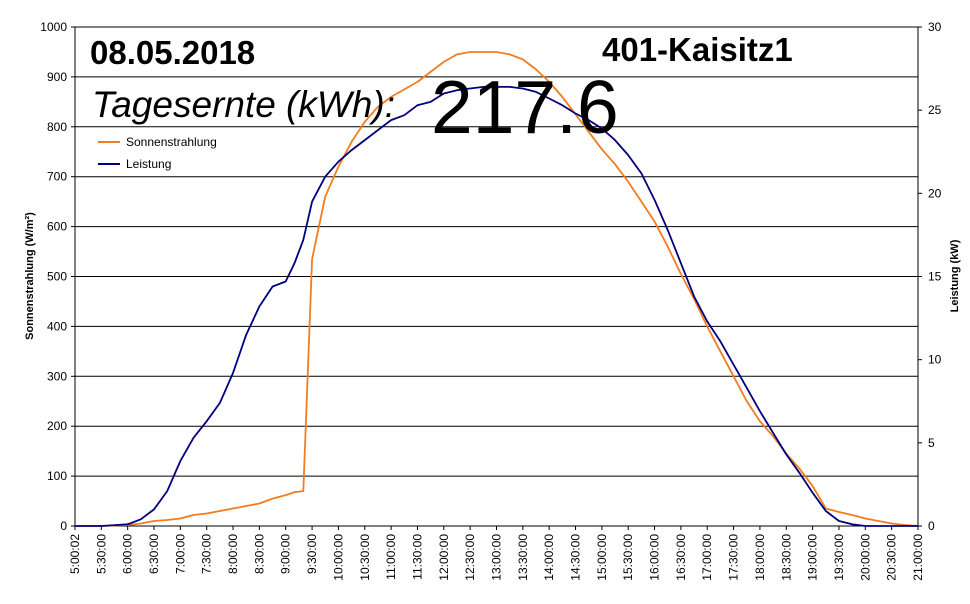 The image size is (970, 604). What do you see at coordinates (681, 557) in the screenshot?
I see `x-tick-label: 16:30:00` at bounding box center [681, 557].